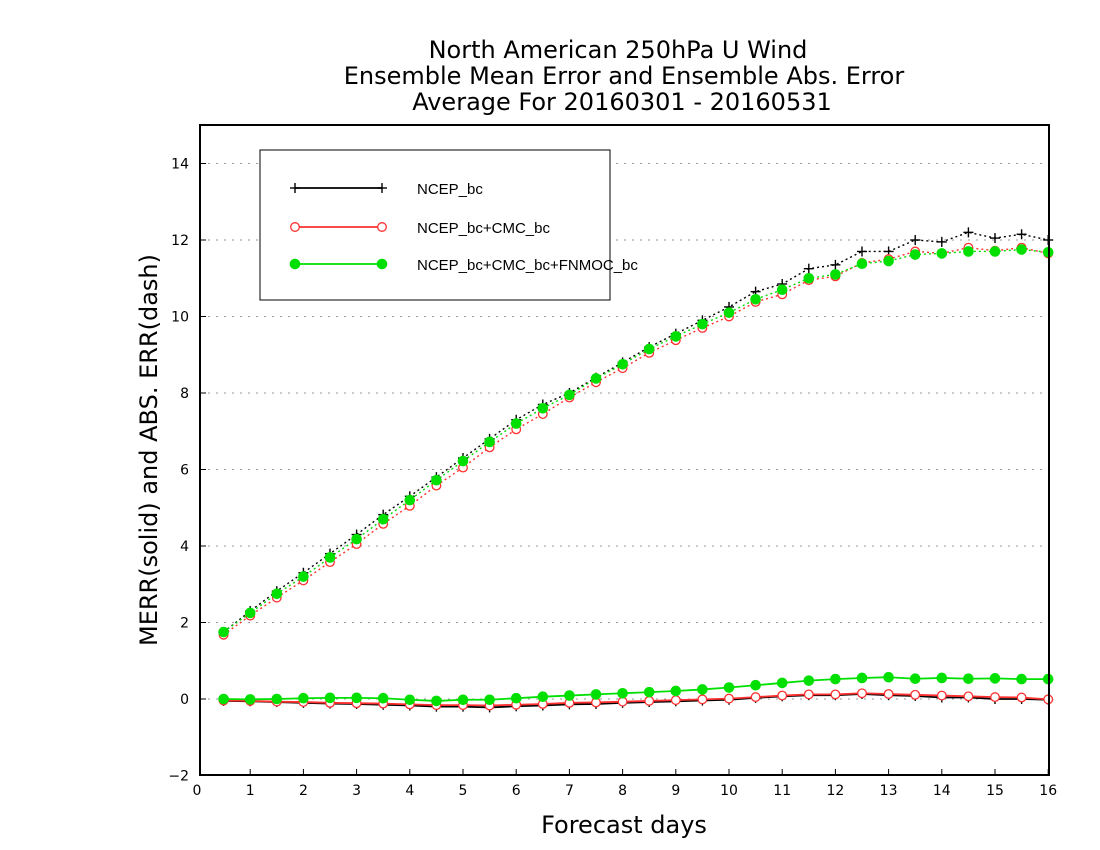 The image size is (1100, 850). Describe the element at coordinates (1048, 791) in the screenshot. I see `x-tick-label-16: 16` at that location.